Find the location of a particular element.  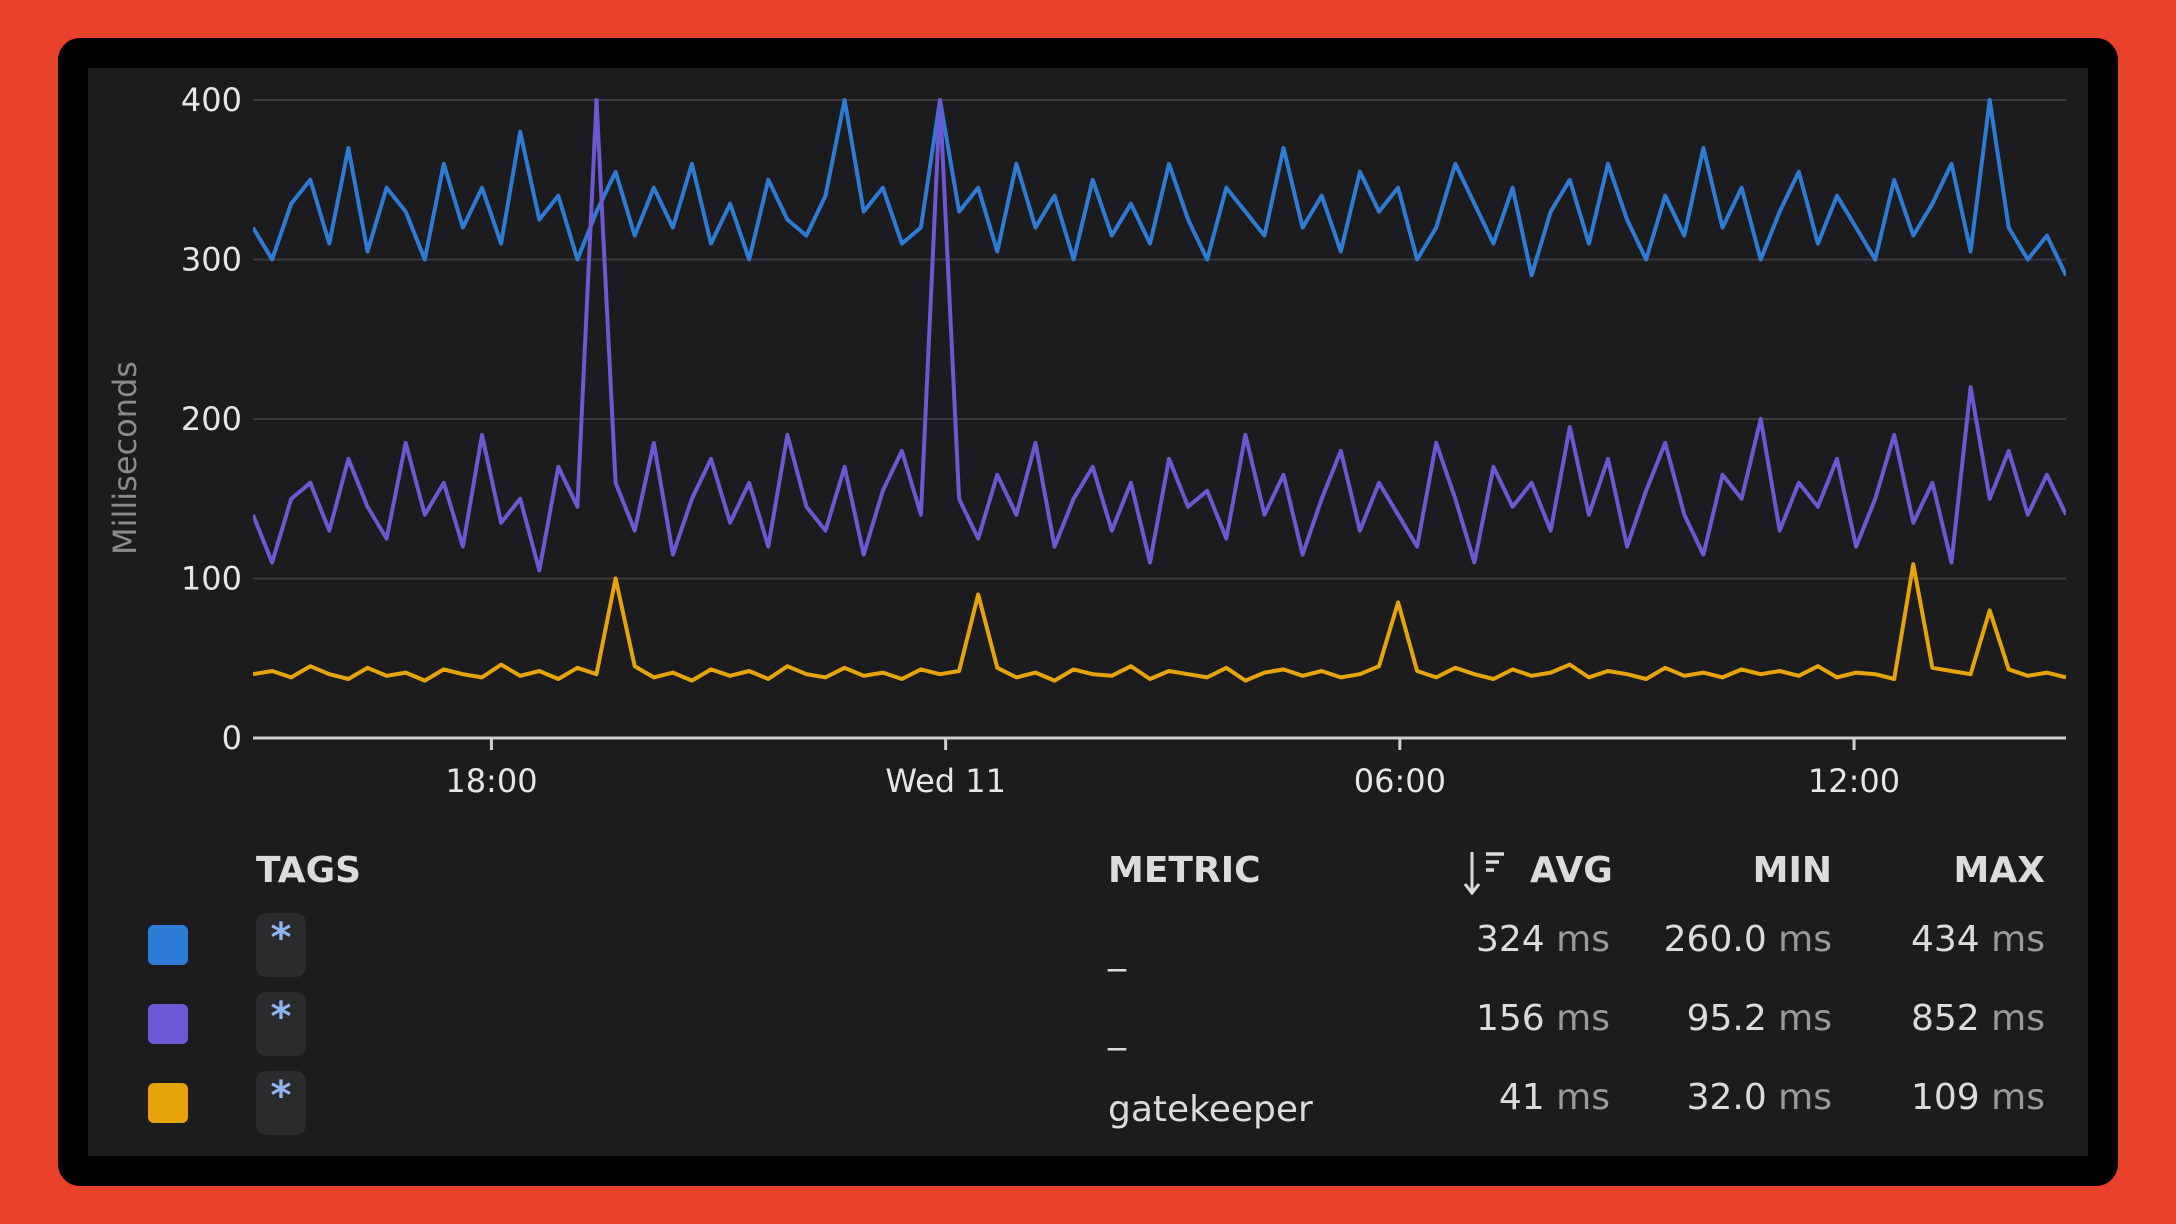

min-value: 95.2 ms is located at coordinates (1759, 1018).